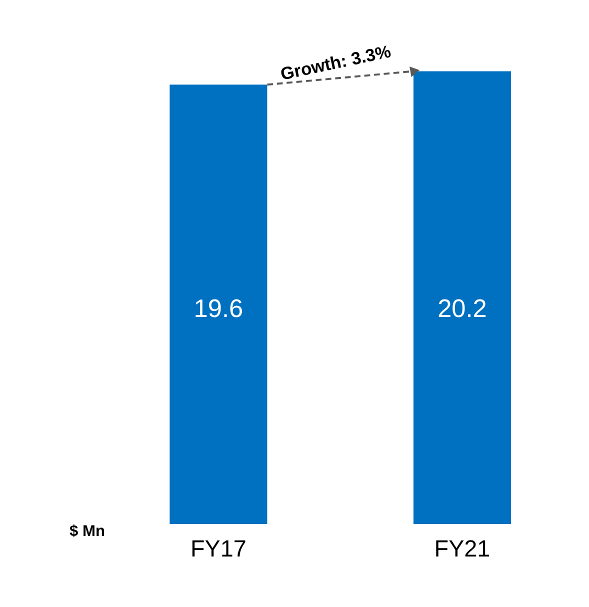 The height and width of the screenshot is (607, 589). Describe the element at coordinates (219, 309) in the screenshot. I see `data-label: 19.6` at that location.